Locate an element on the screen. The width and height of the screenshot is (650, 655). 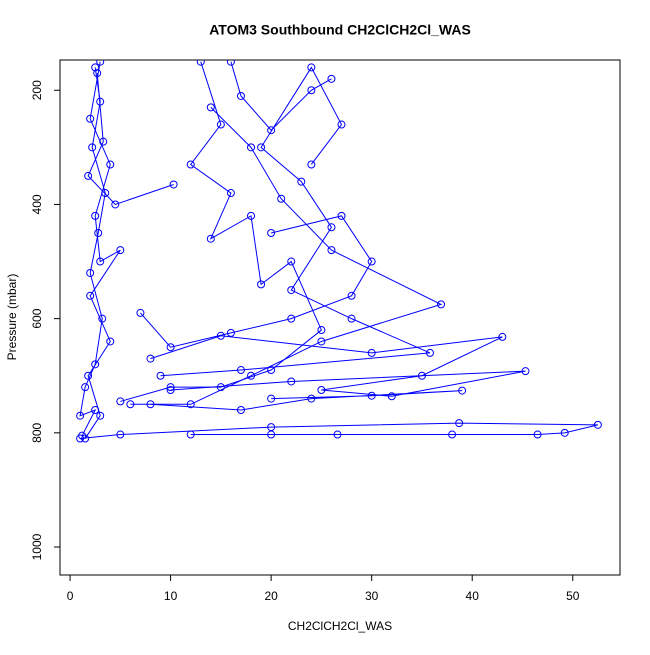
chart-title: ATOM3 Southbound CH2ClCH2Cl_WAS is located at coordinates (340, 30).